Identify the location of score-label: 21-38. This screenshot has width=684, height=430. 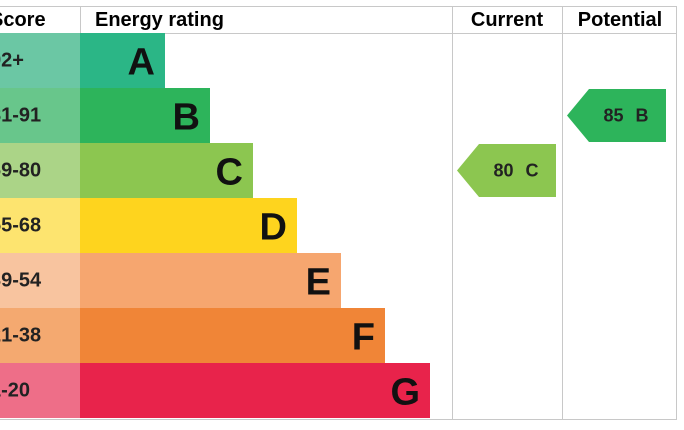
(20, 336).